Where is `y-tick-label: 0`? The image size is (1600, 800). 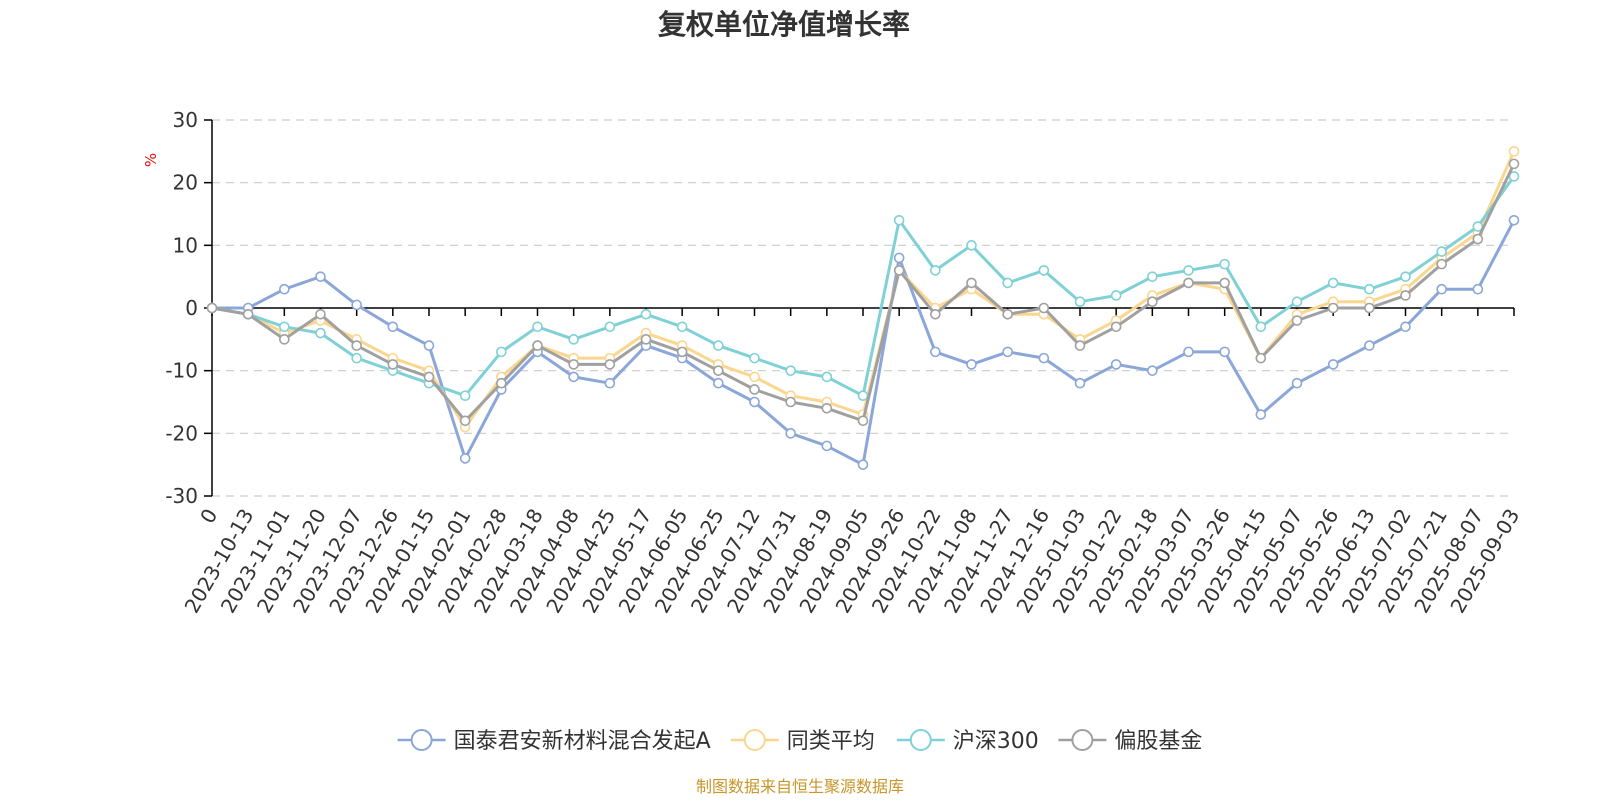 y-tick-label: 0 is located at coordinates (191, 308).